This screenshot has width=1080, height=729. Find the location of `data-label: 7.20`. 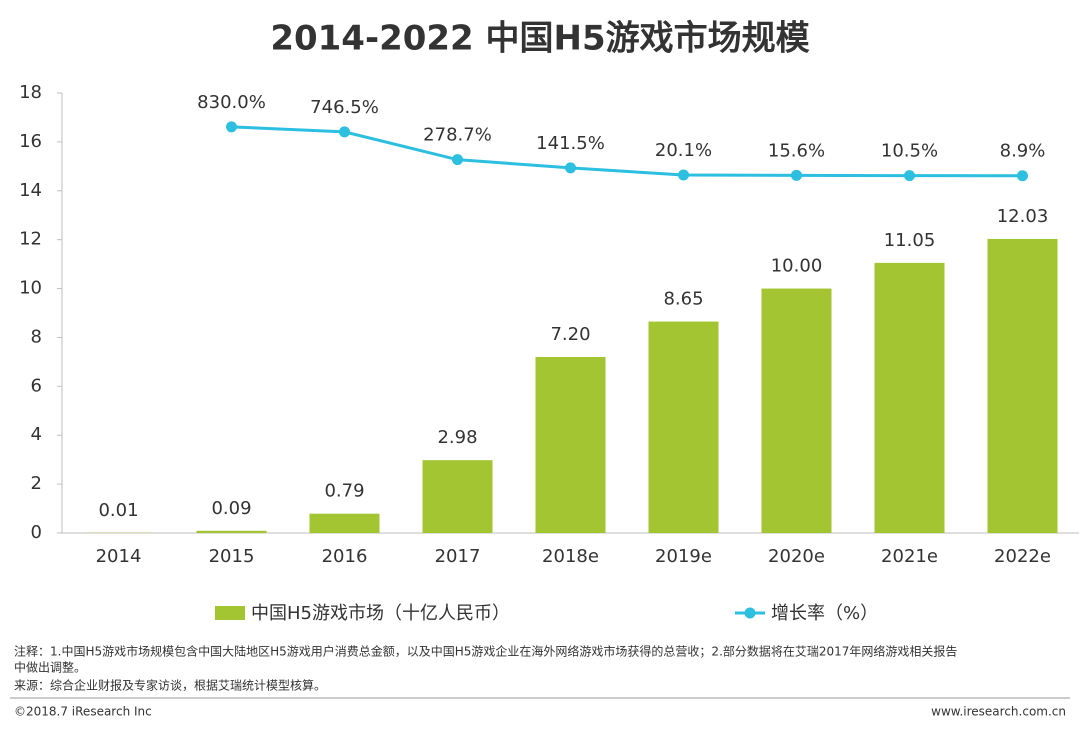

data-label: 7.20 is located at coordinates (570, 334).